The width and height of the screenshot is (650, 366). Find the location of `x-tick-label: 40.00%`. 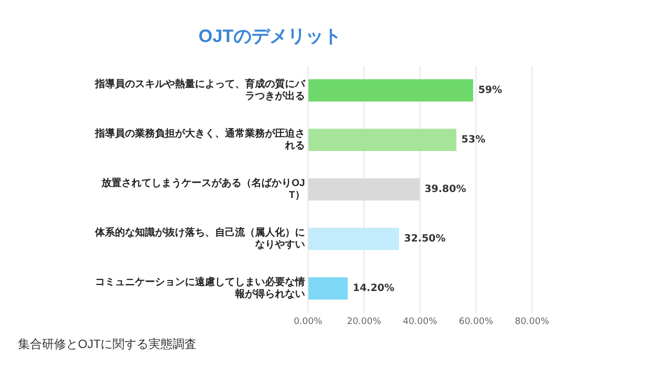

x-tick-label: 40.00% is located at coordinates (420, 321).